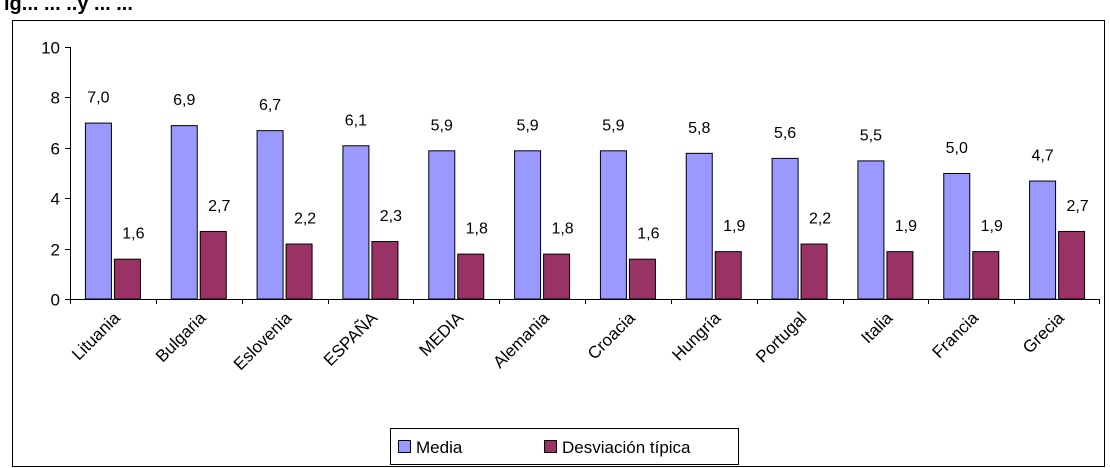 The width and height of the screenshot is (1110, 468). Describe the element at coordinates (184, 100) in the screenshot. I see `data-label-media: 6,9` at that location.